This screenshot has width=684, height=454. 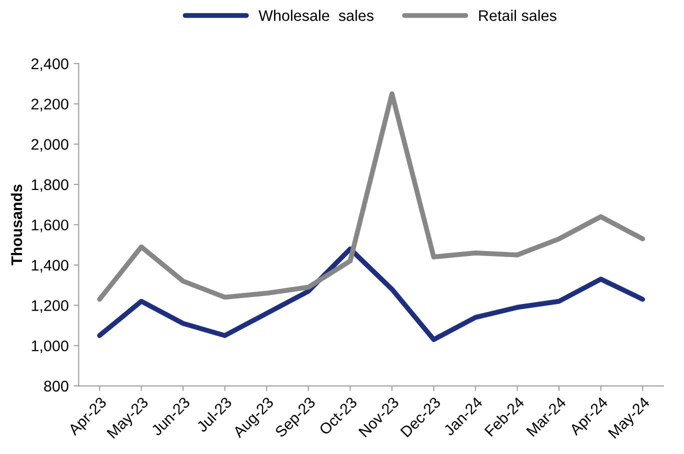 What do you see at coordinates (49, 105) in the screenshot?
I see `y-tick-label: 2,200` at bounding box center [49, 105].